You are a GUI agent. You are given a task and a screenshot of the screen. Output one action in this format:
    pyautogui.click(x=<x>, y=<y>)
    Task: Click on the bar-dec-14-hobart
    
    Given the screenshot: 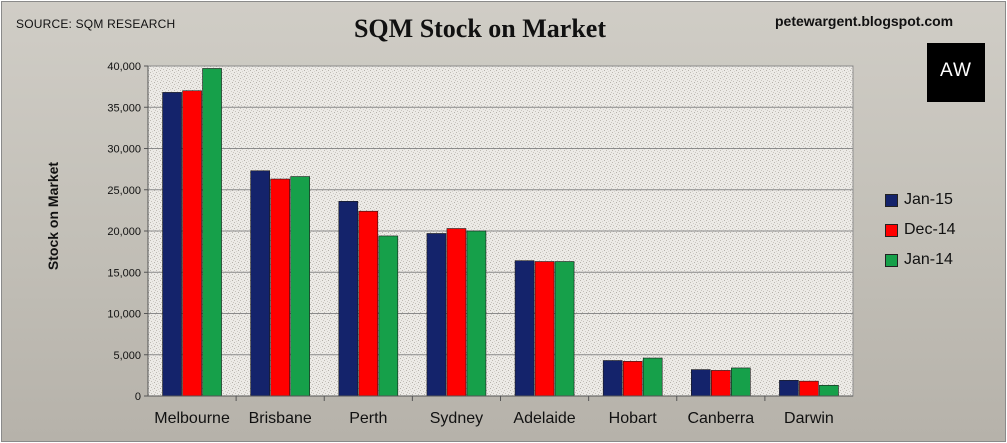 What is the action you would take?
    pyautogui.click(x=632, y=379)
    